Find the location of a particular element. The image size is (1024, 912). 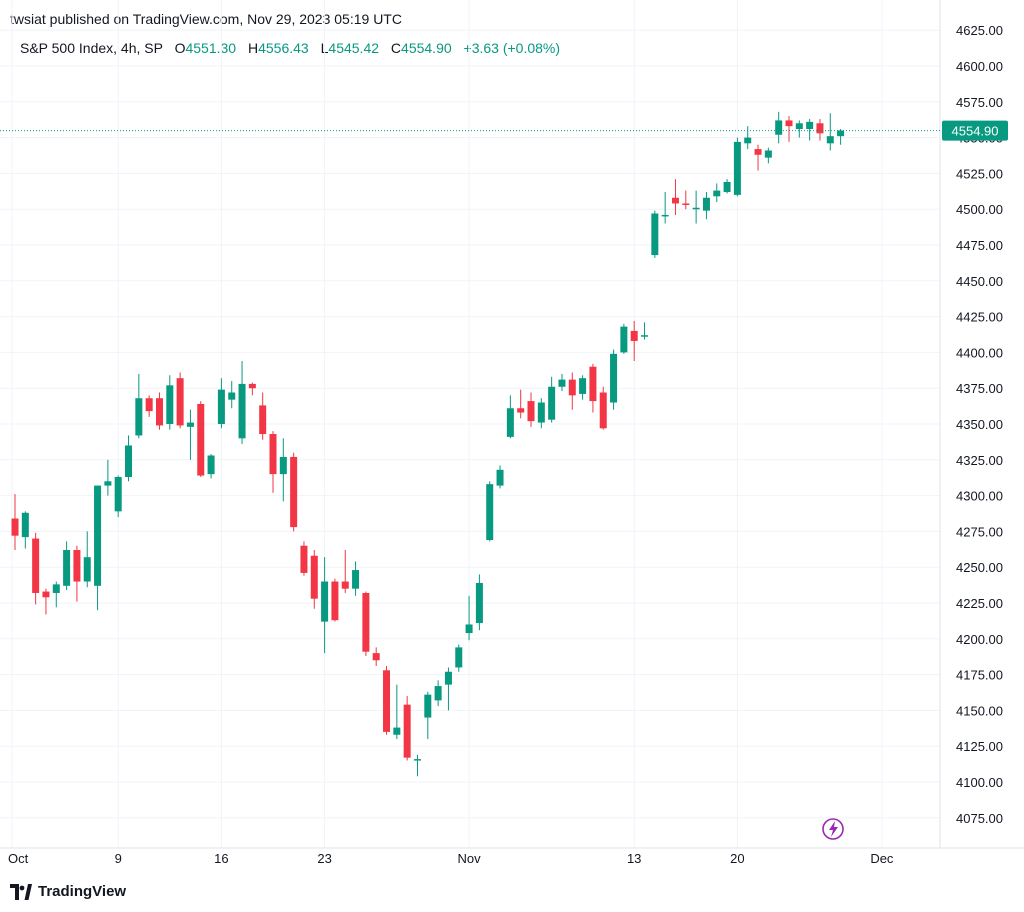

y-tick-label: 4350.00 is located at coordinates (979, 424).